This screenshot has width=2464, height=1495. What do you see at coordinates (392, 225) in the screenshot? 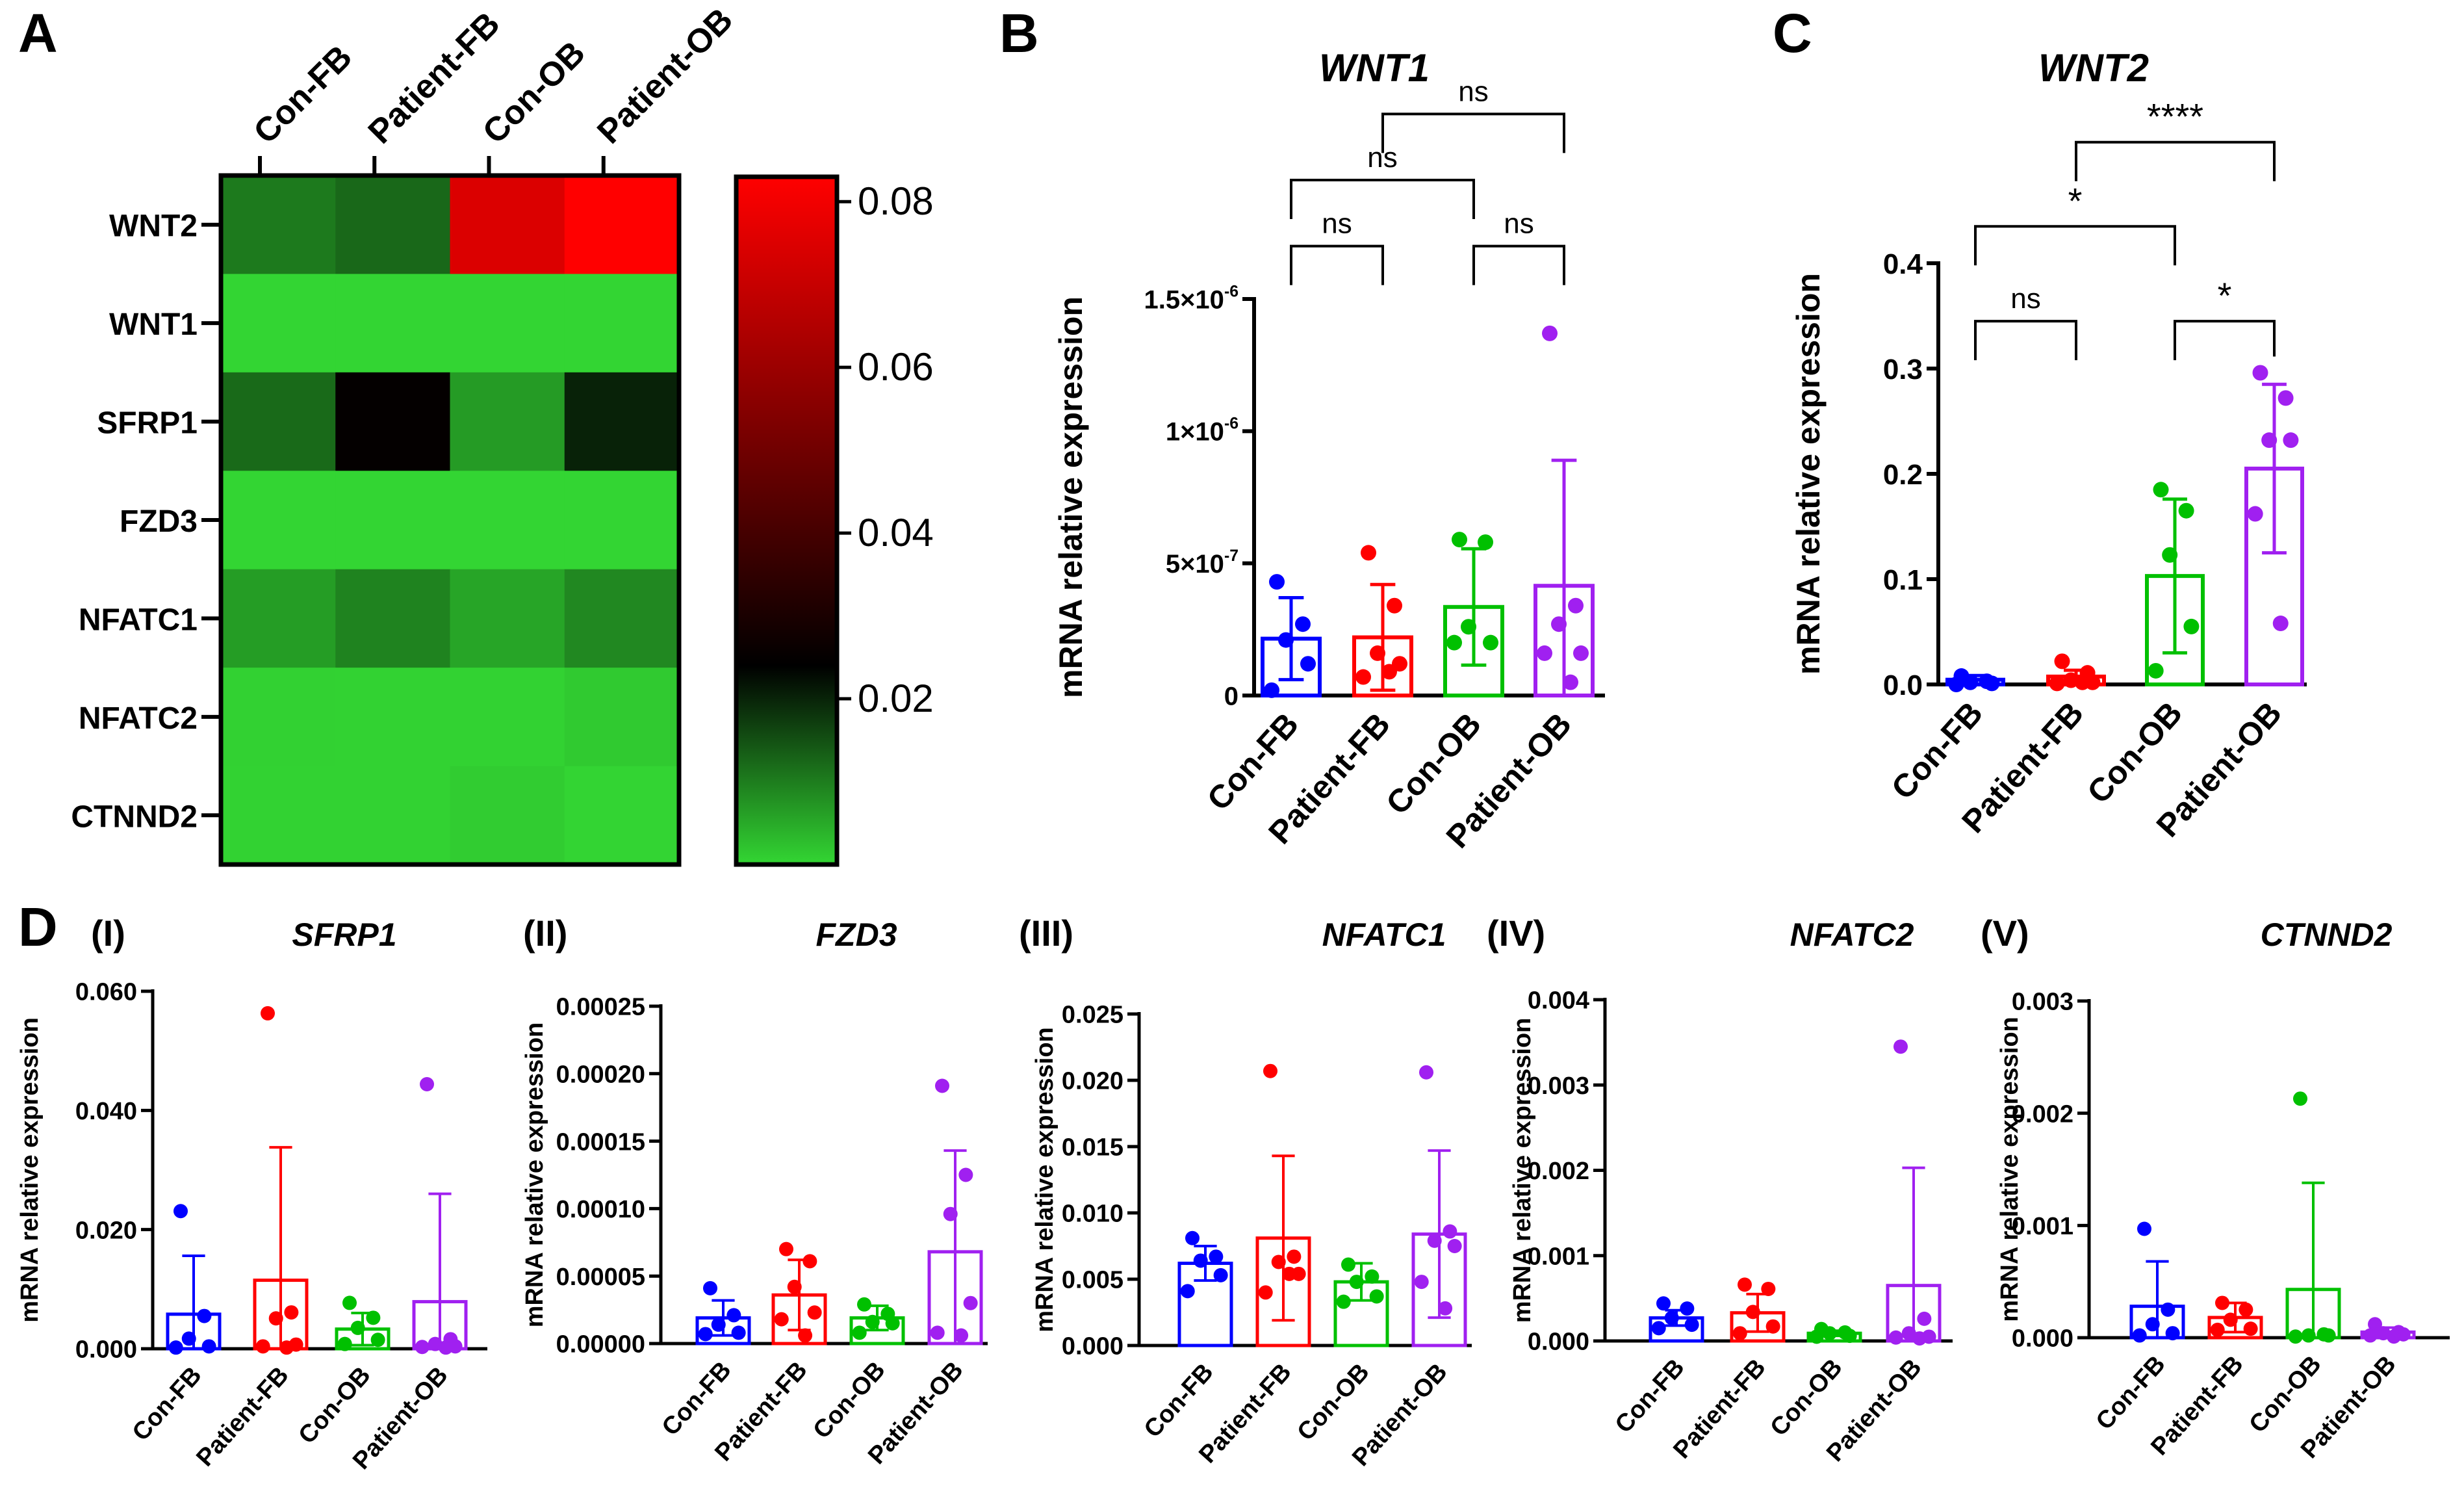
I see `heatmap-cell-wnt2-patient-fb` at bounding box center [392, 225].